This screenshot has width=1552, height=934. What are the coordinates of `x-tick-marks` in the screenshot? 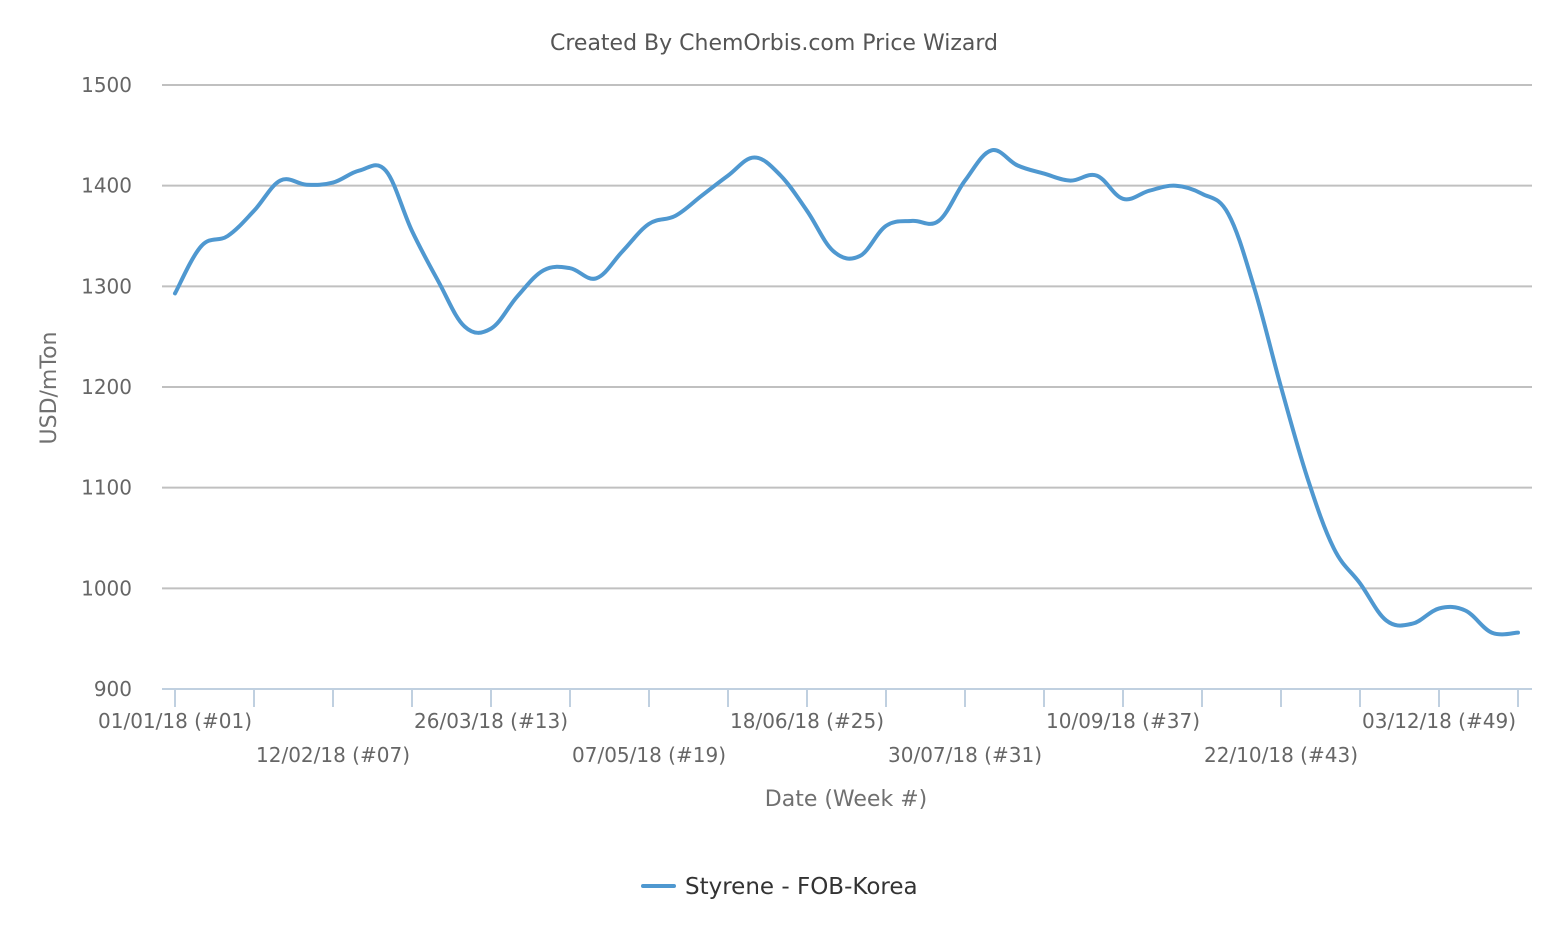 It's located at (846, 698).